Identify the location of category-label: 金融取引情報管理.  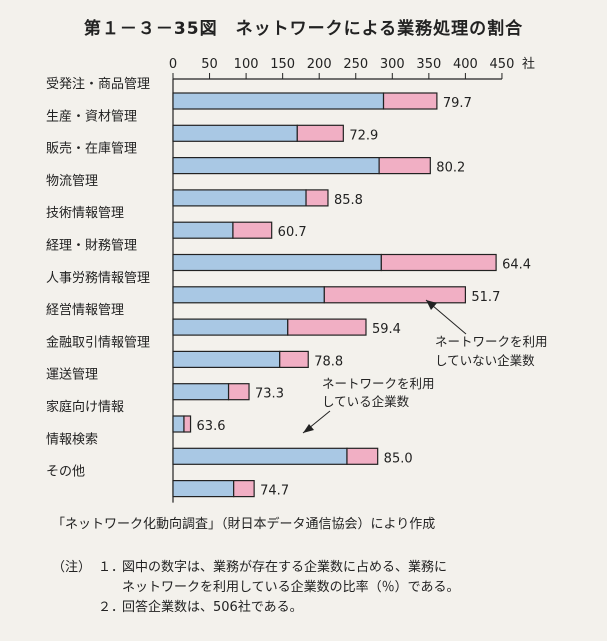
(98, 342).